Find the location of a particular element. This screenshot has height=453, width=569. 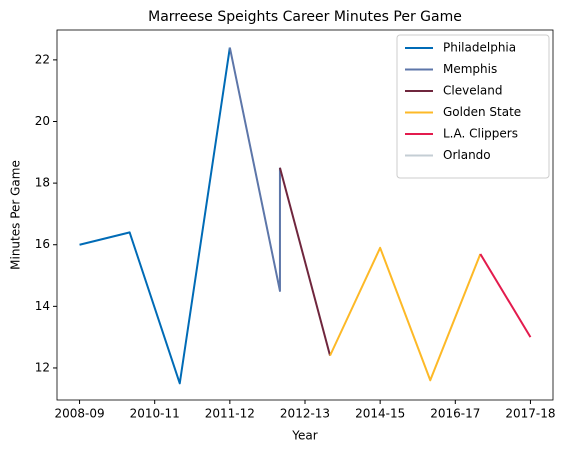

x-tick-label: 2012-13 is located at coordinates (305, 414).